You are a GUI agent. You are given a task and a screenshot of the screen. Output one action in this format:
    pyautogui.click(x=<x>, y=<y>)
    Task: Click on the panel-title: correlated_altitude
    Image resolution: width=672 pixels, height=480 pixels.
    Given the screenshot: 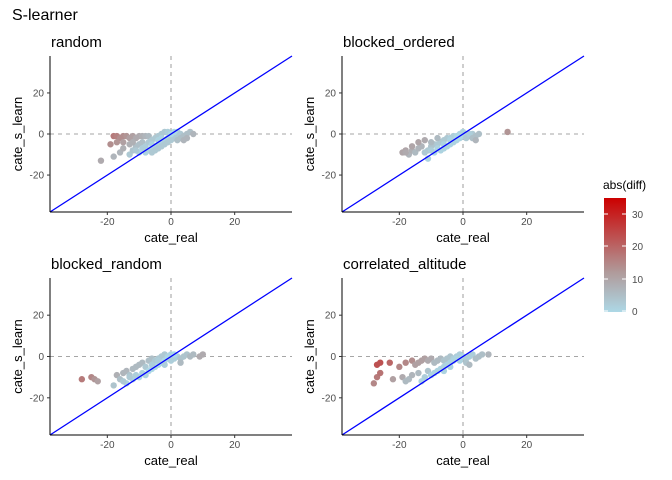 What is the action you would take?
    pyautogui.click(x=404, y=264)
    